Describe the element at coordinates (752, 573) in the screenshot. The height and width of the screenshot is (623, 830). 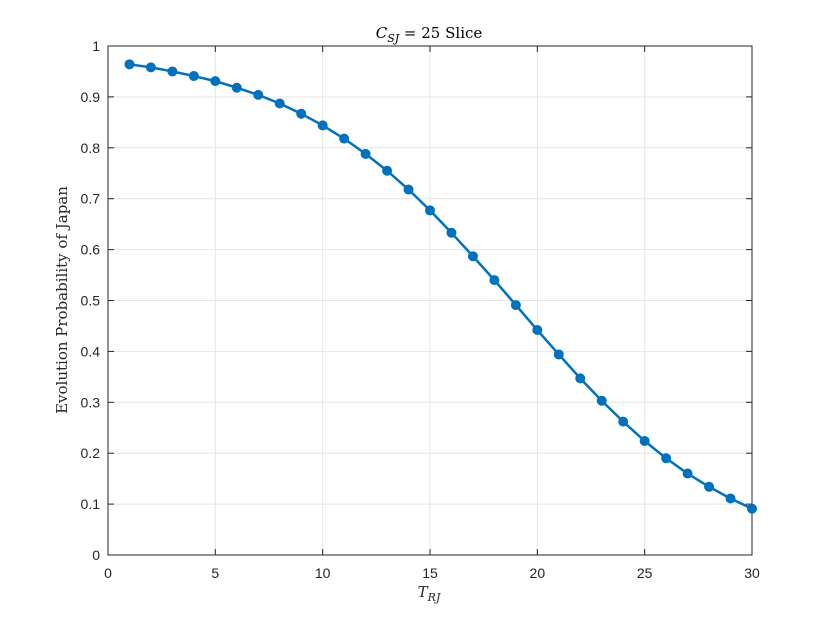
I see `x-tick-label: 30` at that location.